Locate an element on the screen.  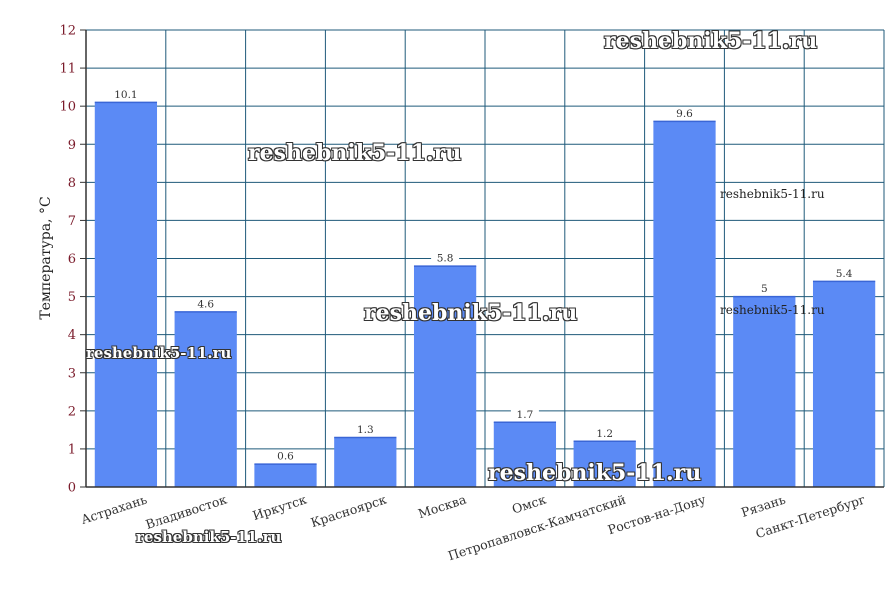
data-label: 4.6 is located at coordinates (205, 304).